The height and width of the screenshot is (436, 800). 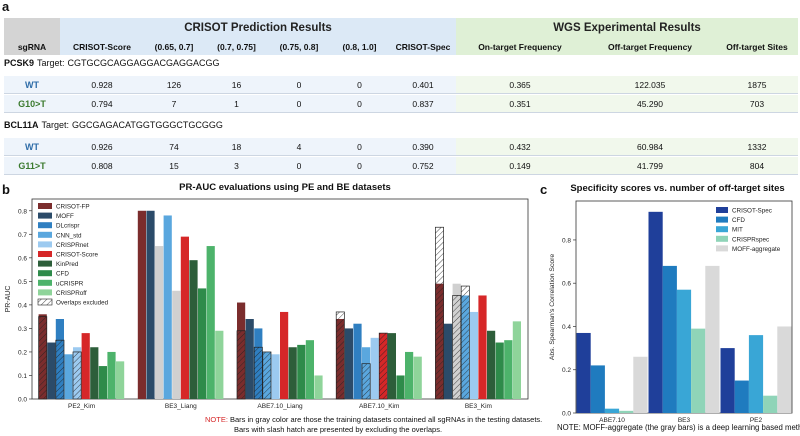 I want to click on panel-letter-c: c, so click(x=544, y=189).